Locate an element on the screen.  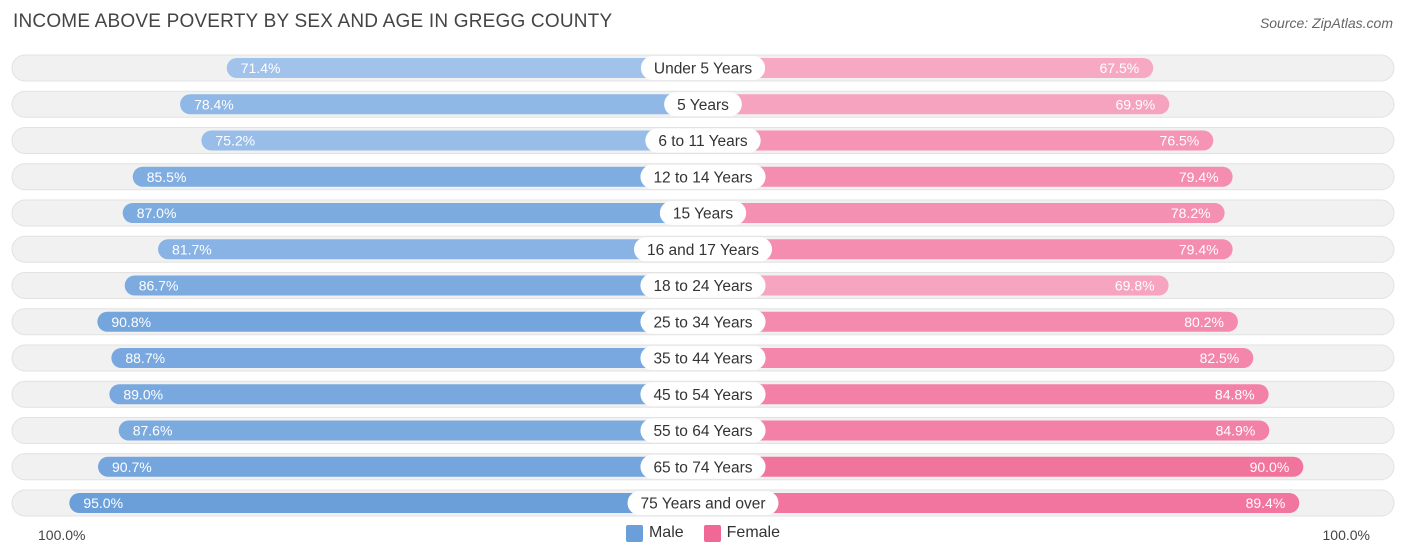
bar-row: 87.0% 78.2% is located at coordinates (703, 213).